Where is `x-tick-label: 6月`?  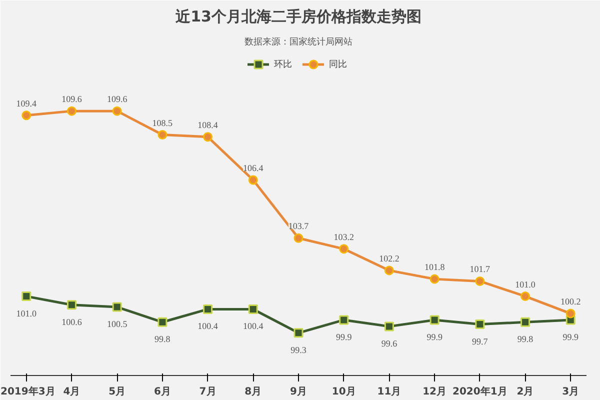 x-tick-label: 6月 is located at coordinates (162, 392).